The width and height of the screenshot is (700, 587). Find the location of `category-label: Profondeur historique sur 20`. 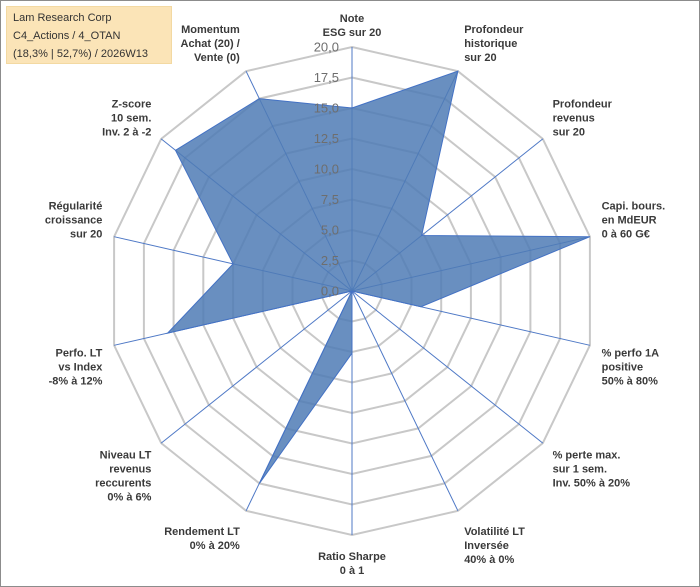

category-label: Profondeur historique sur 20 is located at coordinates (494, 44).